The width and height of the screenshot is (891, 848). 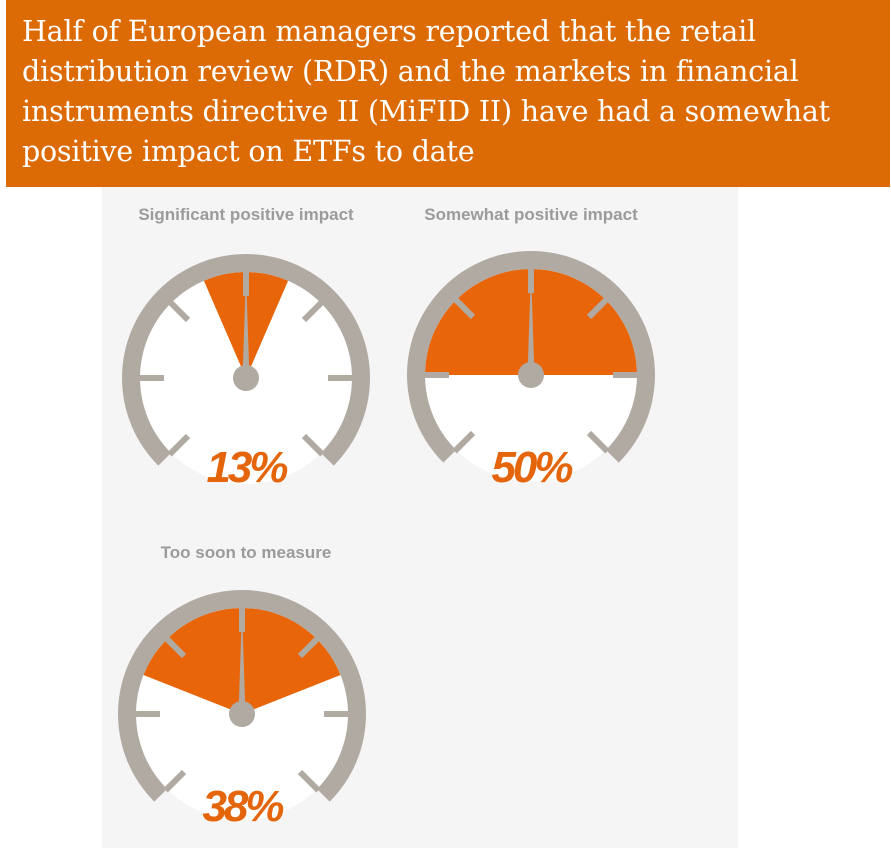 I want to click on gauge-label: Significant positive impact, so click(x=246, y=214).